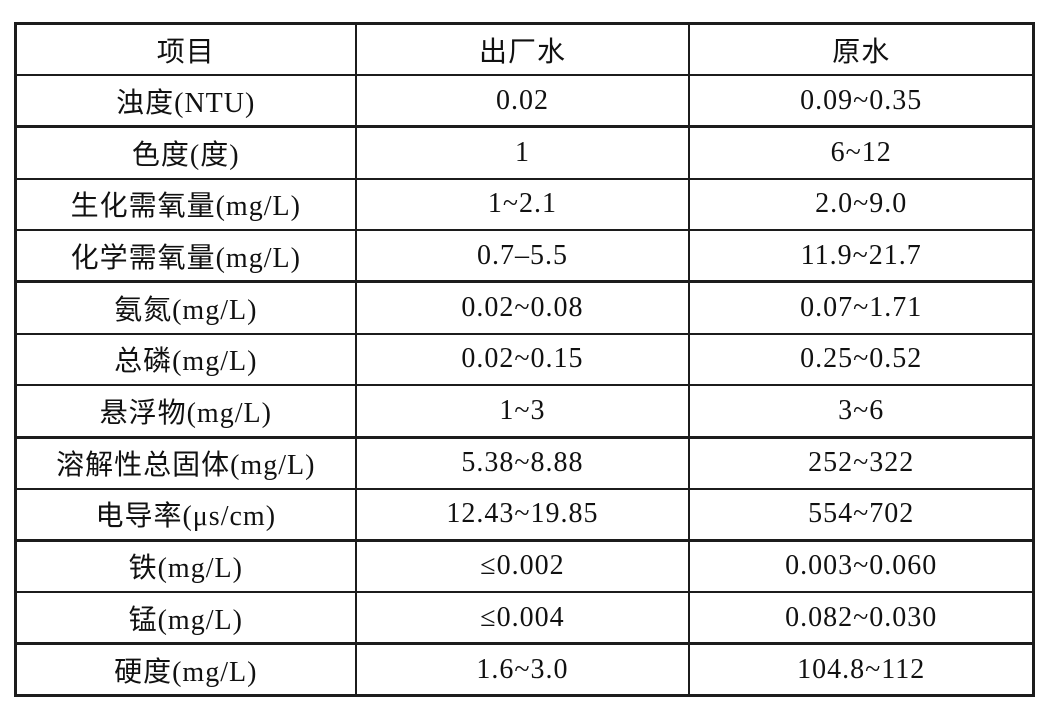 The height and width of the screenshot is (717, 1050). I want to click on parameter-cell: 总磷(mg/L), so click(185, 359).